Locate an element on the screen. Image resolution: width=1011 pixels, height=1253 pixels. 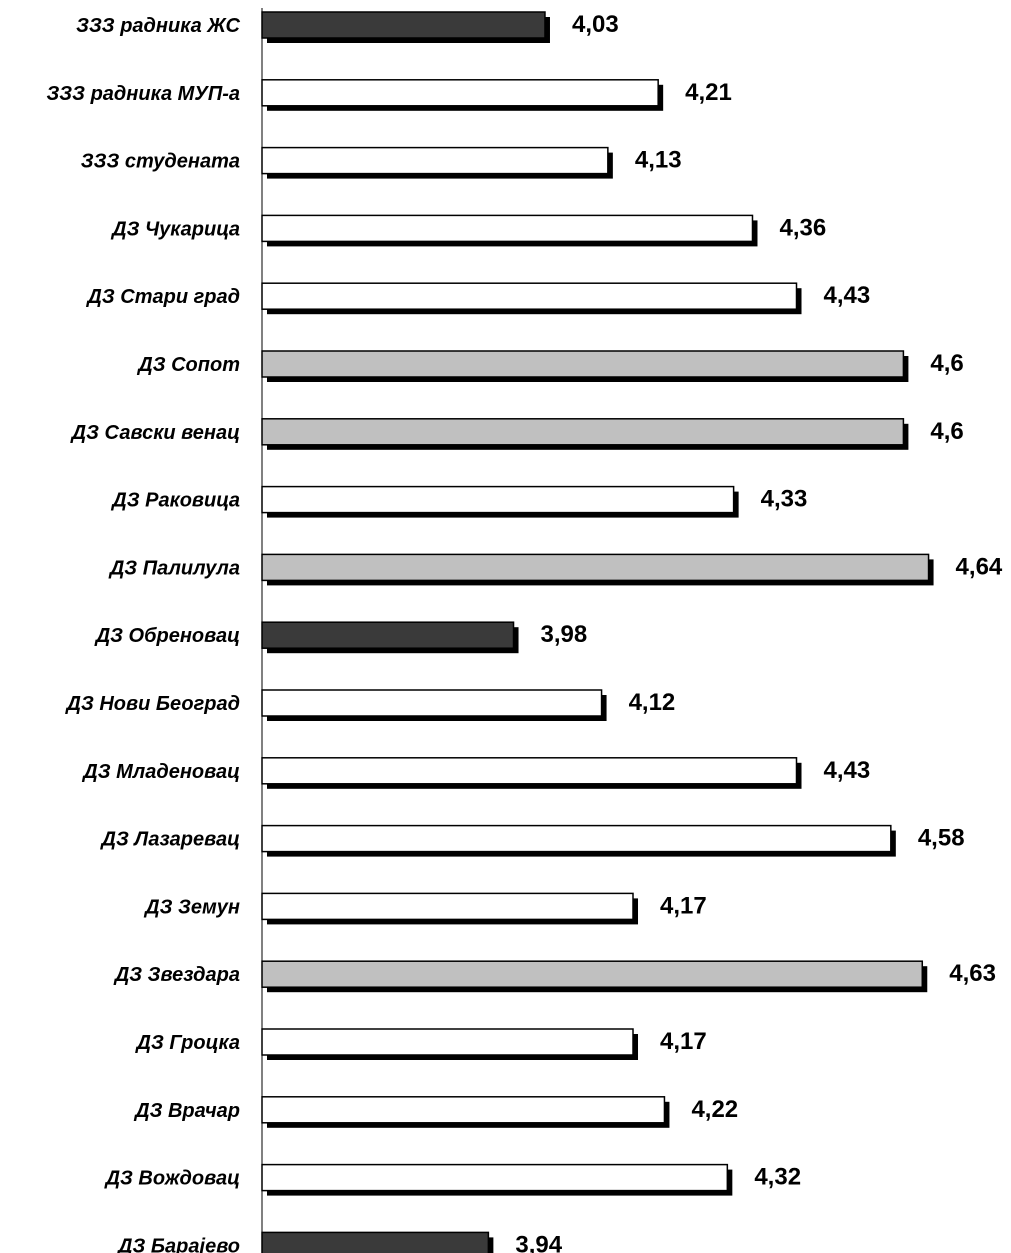
category-label: ДЗ Вождовац is located at coordinates (172, 1179).